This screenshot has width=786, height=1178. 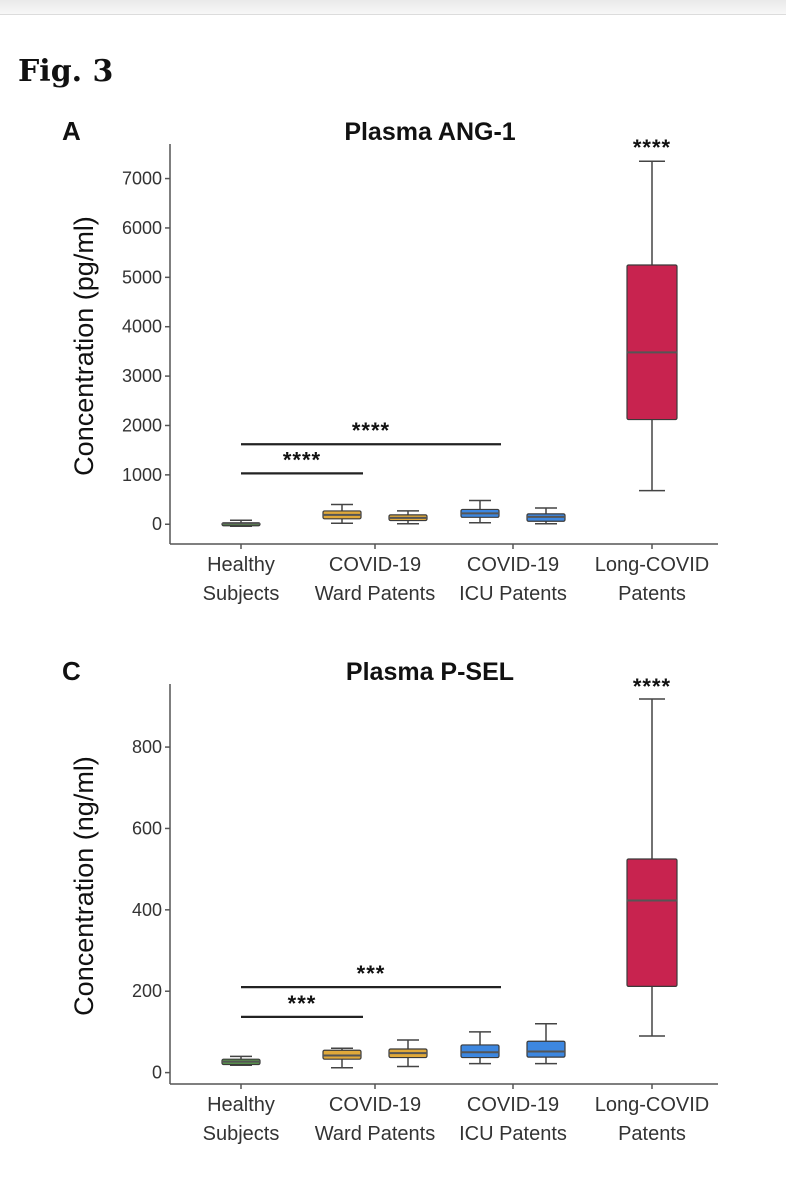 What do you see at coordinates (429, 132) in the screenshot?
I see `chart-title: Plasma ANG-1` at bounding box center [429, 132].